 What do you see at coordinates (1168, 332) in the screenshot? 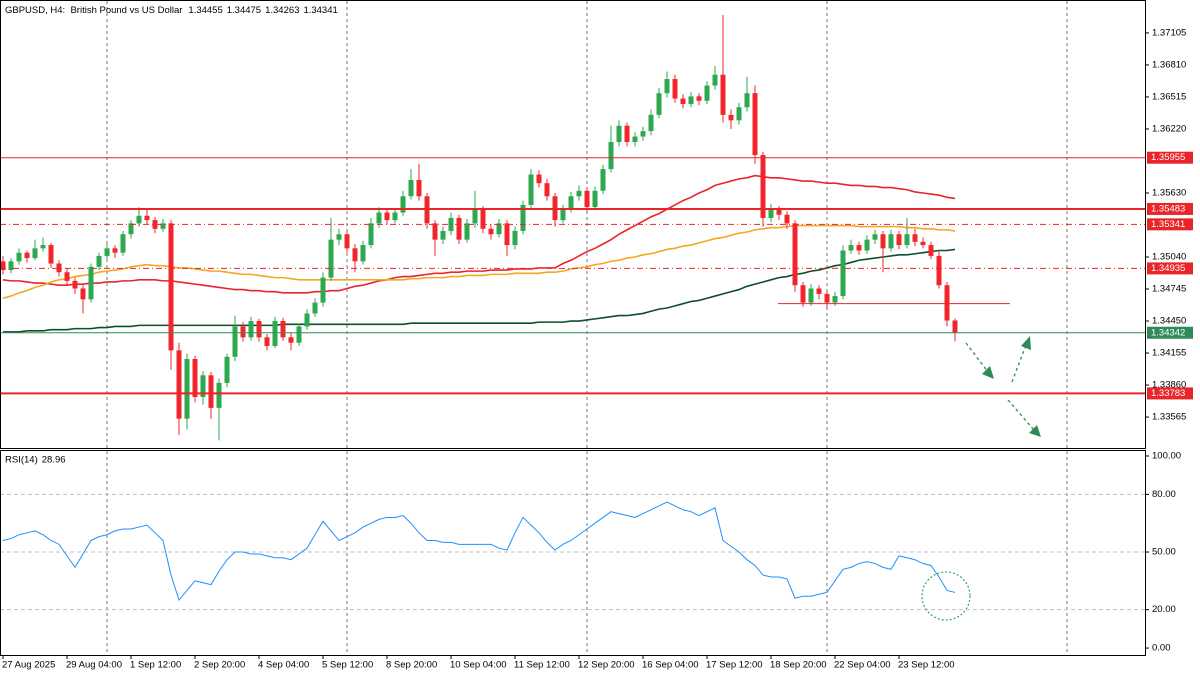
I see `price-level-label: 1.34342` at bounding box center [1168, 332].